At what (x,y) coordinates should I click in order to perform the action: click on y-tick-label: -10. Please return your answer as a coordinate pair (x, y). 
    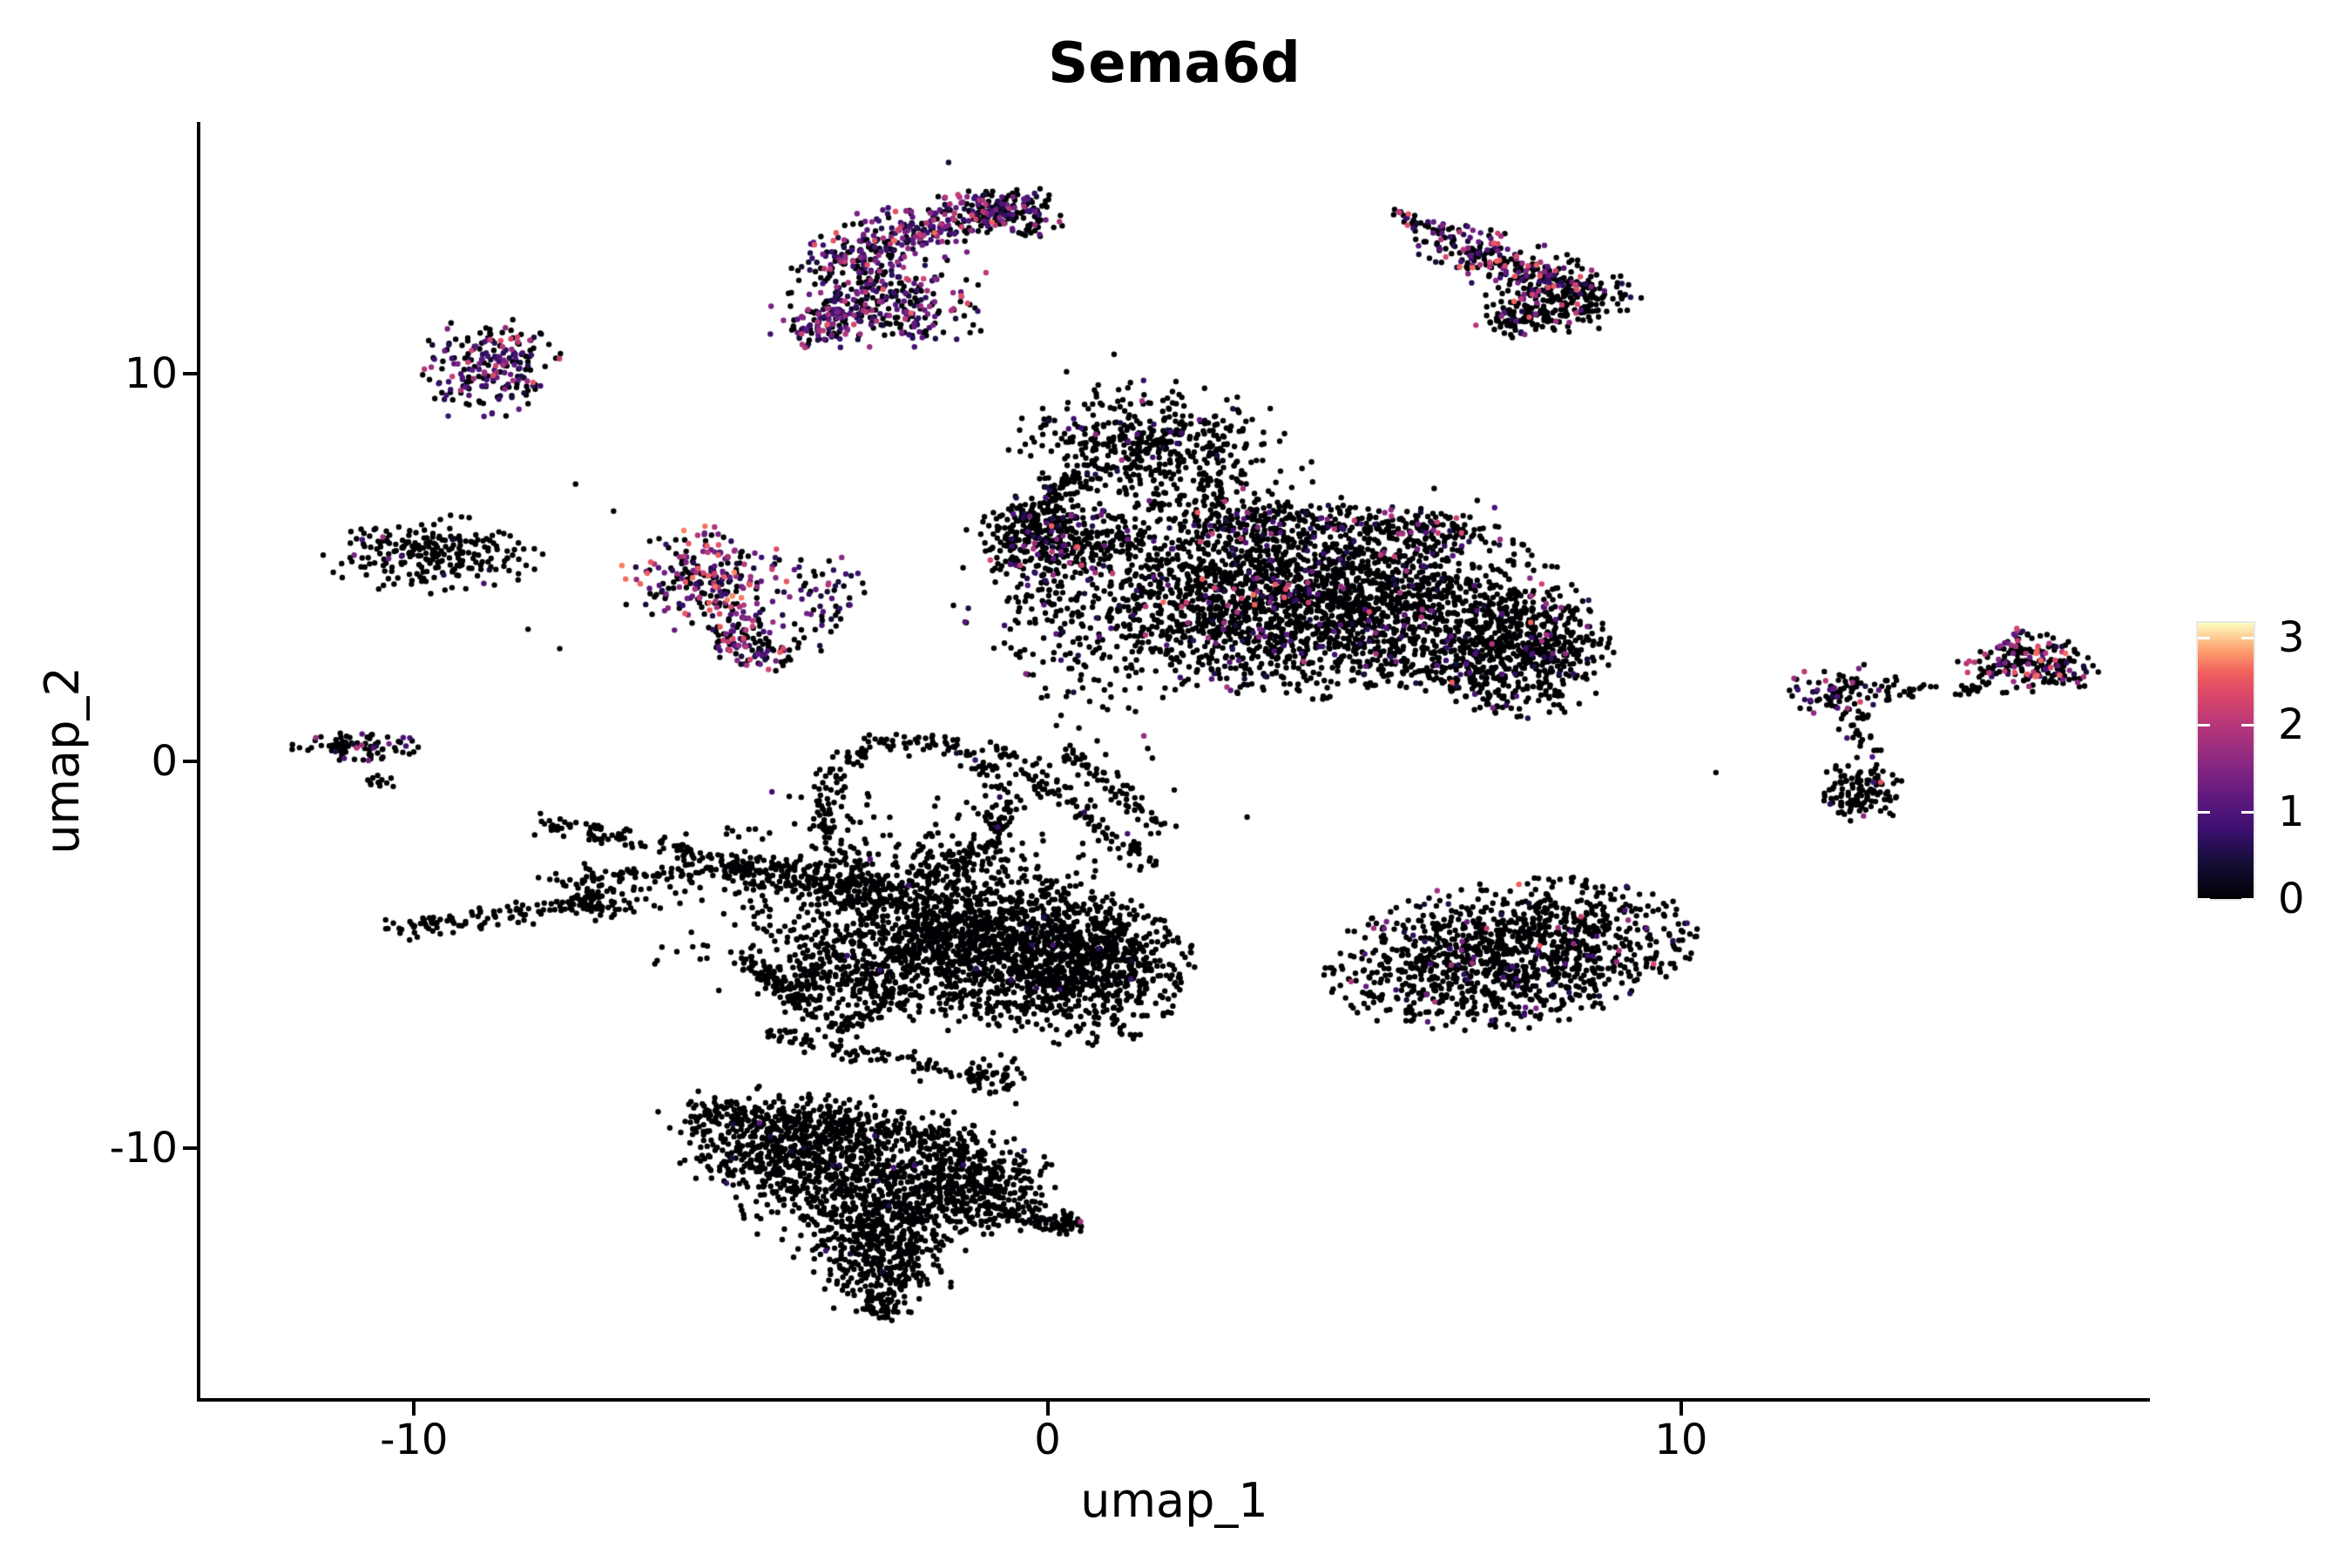
    Looking at the image, I should click on (143, 1148).